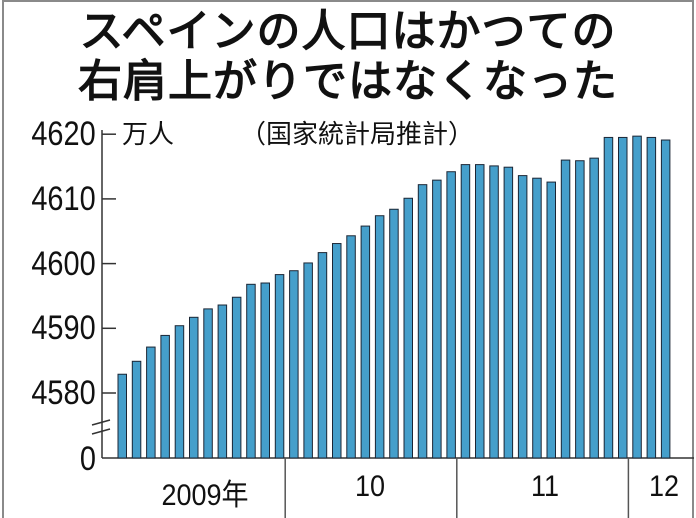 This screenshot has height=518, width=696. What do you see at coordinates (348, 31) in the screenshot?
I see `chart-title-line1: スペインの人口はかつての` at bounding box center [348, 31].